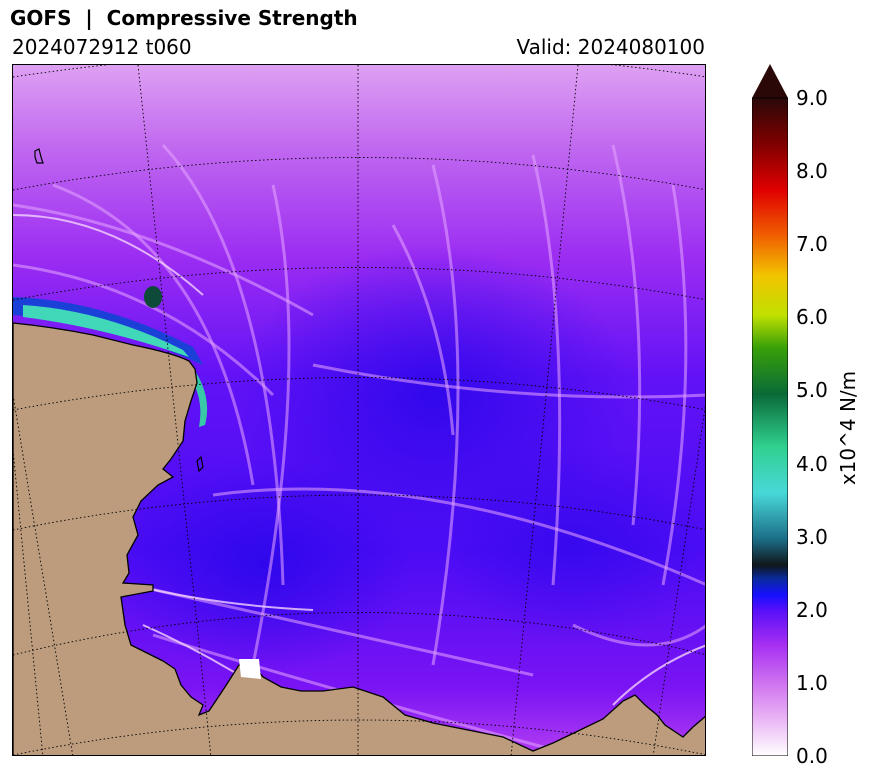 This screenshot has width=869, height=781. Describe the element at coordinates (770, 81) in the screenshot. I see `colorbar-extend-triangle` at that location.